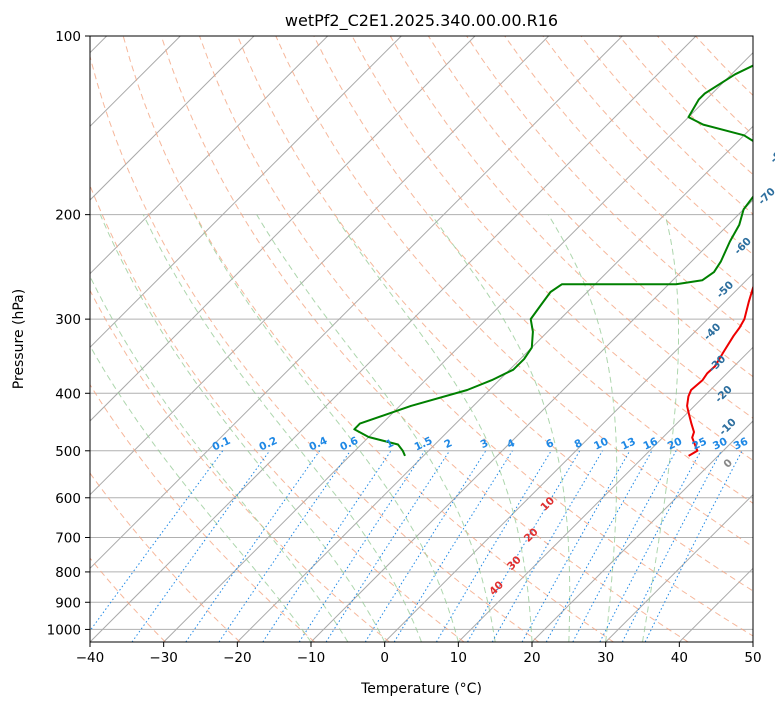 The height and width of the screenshot is (708, 775). What do you see at coordinates (68, 216) in the screenshot?
I see `y-tick-label: 200` at bounding box center [68, 216].